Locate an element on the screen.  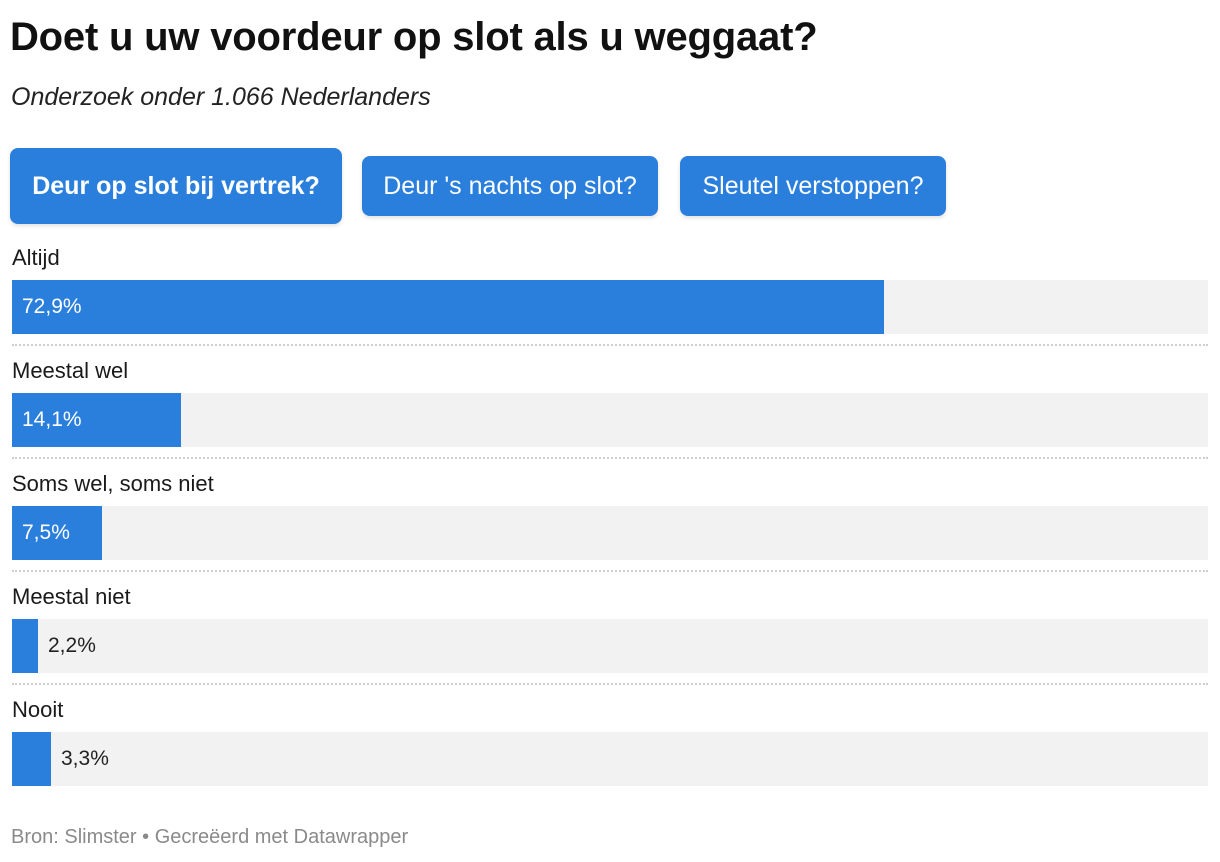
value-label: 14,1% is located at coordinates (52, 419).